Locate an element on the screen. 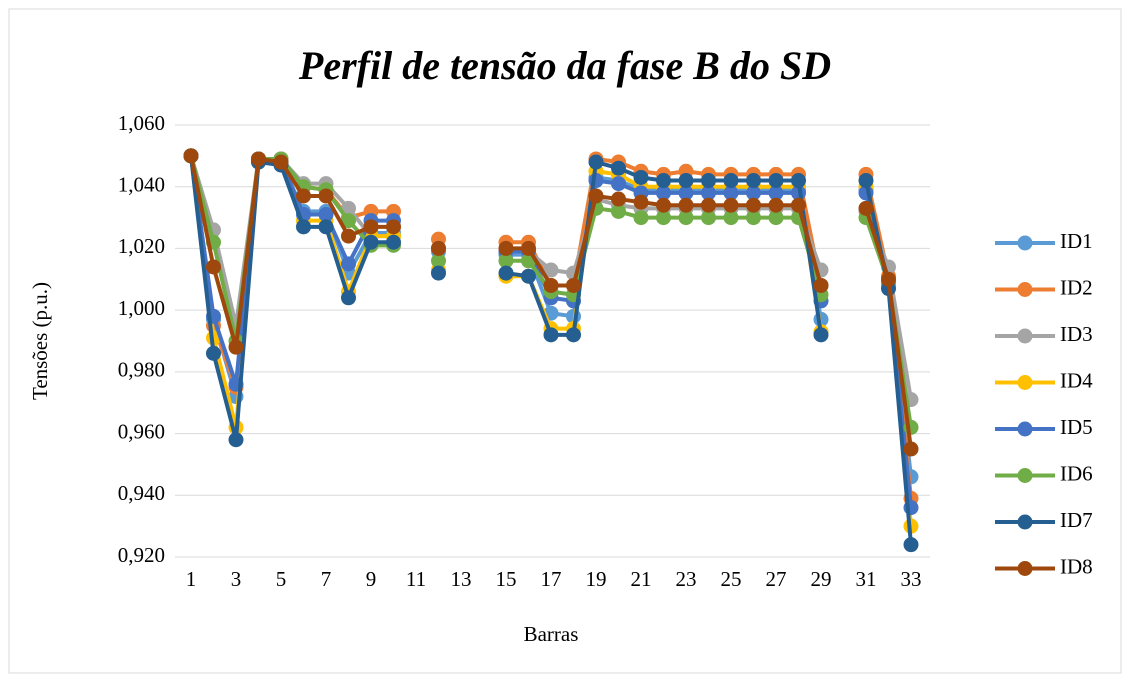 Image resolution: width=1130 pixels, height=682 pixels. legend-label: ID4 is located at coordinates (1076, 380).